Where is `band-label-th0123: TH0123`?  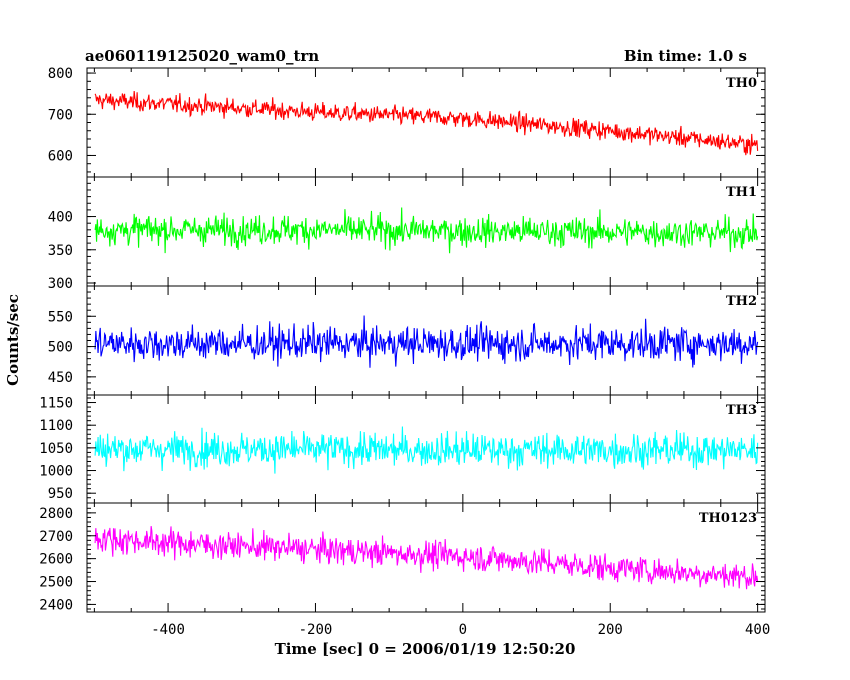 band-label-th0123: TH0123 is located at coordinates (728, 518).